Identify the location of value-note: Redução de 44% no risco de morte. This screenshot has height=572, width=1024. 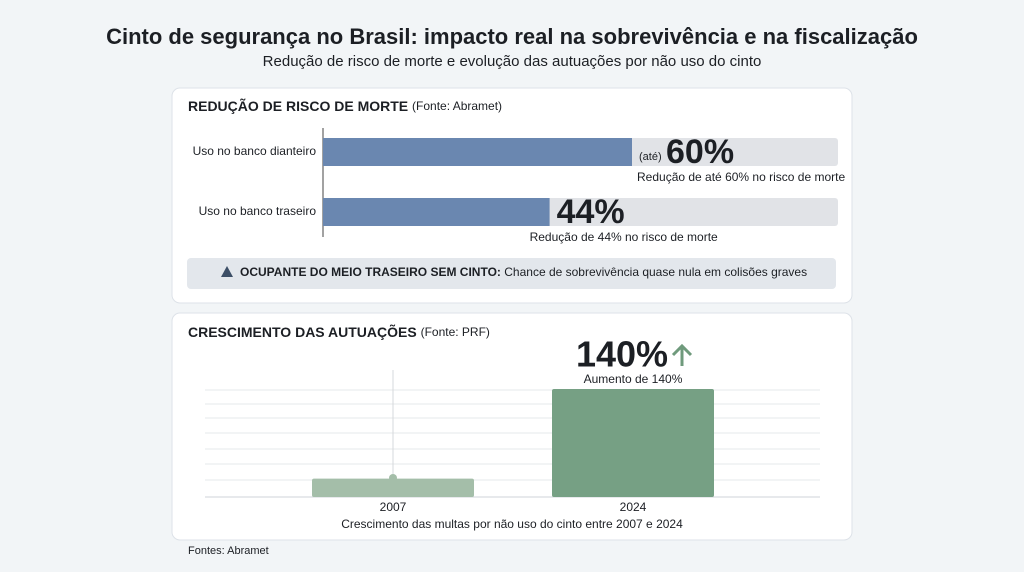
(624, 237).